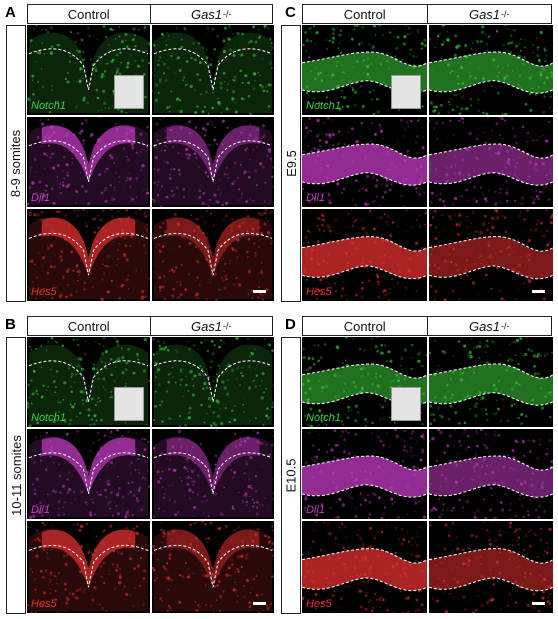 This screenshot has height=619, width=558. Describe the element at coordinates (291, 163) in the screenshot. I see `panel-c-stage-label: E9.5` at that location.